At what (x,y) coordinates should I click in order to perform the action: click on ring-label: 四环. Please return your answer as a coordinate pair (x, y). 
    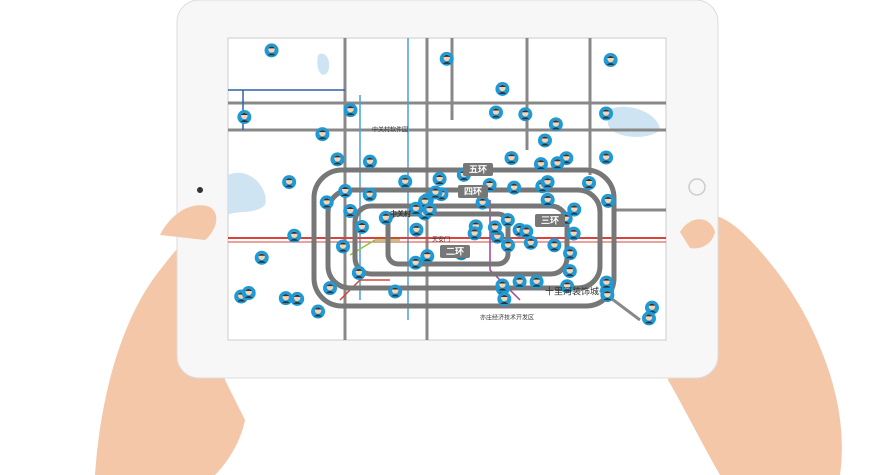
    Looking at the image, I should click on (473, 192).